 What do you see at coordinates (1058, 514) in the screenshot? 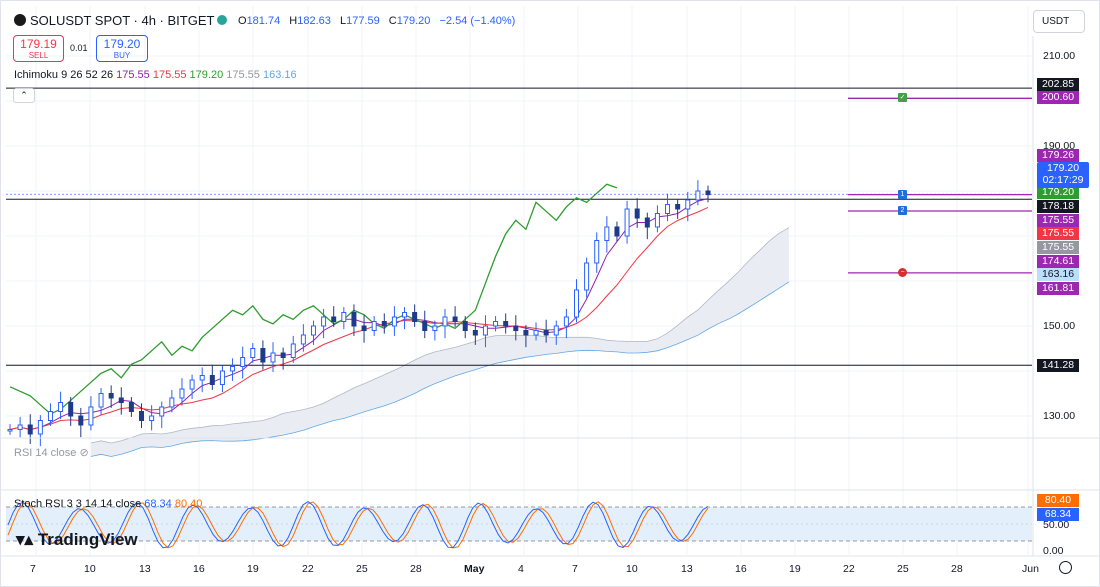
I see `stoch-tag: 68.34` at bounding box center [1058, 514].